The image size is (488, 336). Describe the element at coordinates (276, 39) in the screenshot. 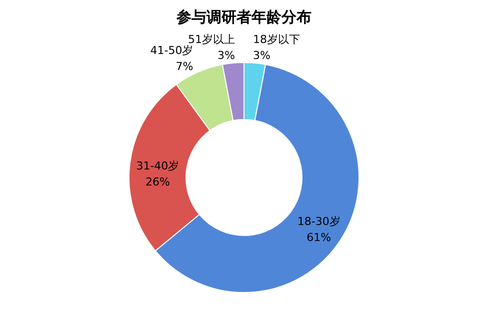

I see `slice-label: 18岁以下` at that location.